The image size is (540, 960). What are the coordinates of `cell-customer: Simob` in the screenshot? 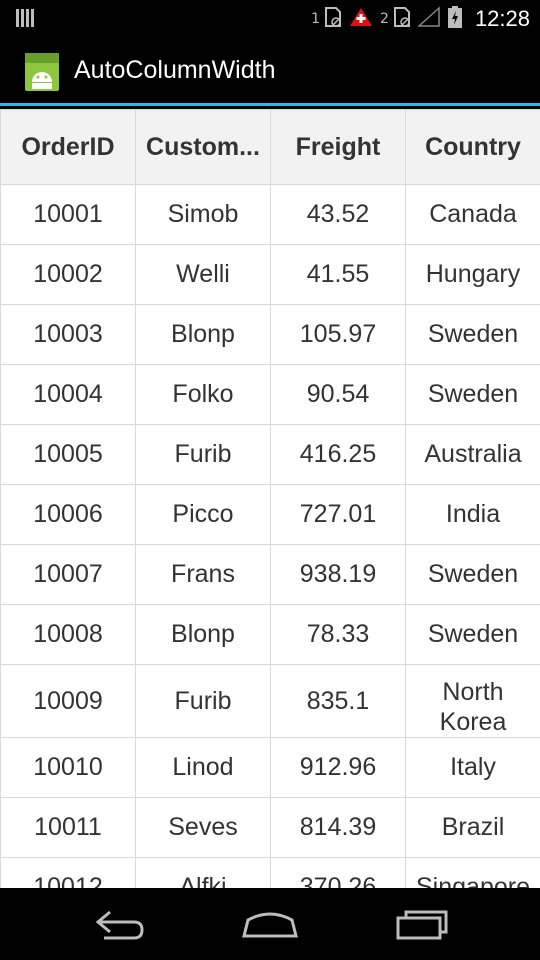 It's located at (203, 214).